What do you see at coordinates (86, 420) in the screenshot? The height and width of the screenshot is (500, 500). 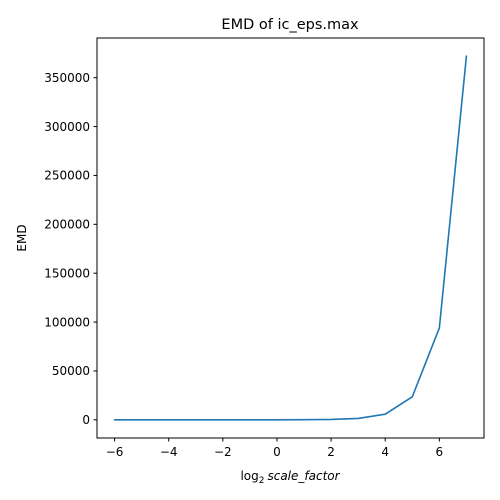 I see `y-tick-label: 0` at bounding box center [86, 420].